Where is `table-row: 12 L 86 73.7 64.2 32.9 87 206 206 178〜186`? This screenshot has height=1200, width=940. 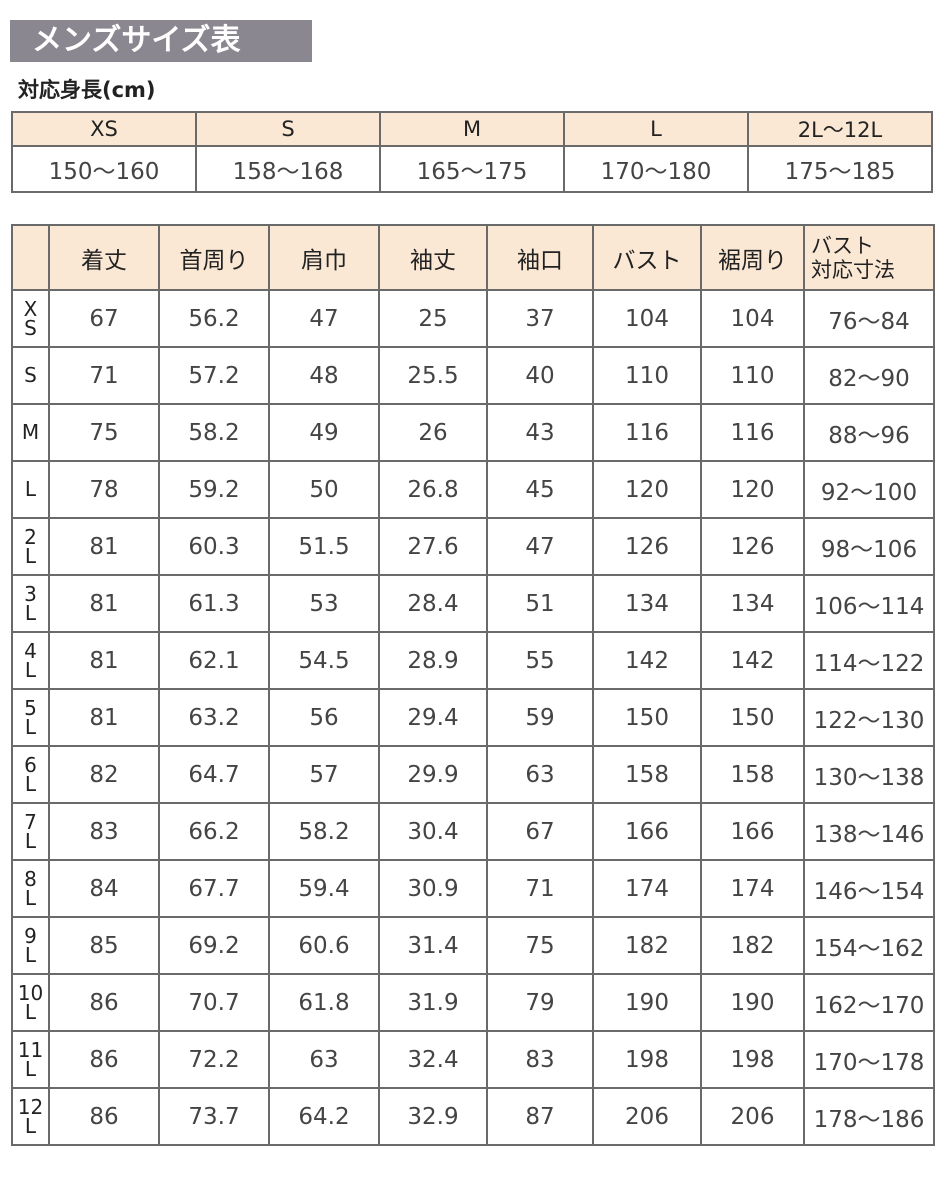 table-row: 12 L 86 73.7 64.2 32.9 87 206 206 178〜186 is located at coordinates (473, 1116).